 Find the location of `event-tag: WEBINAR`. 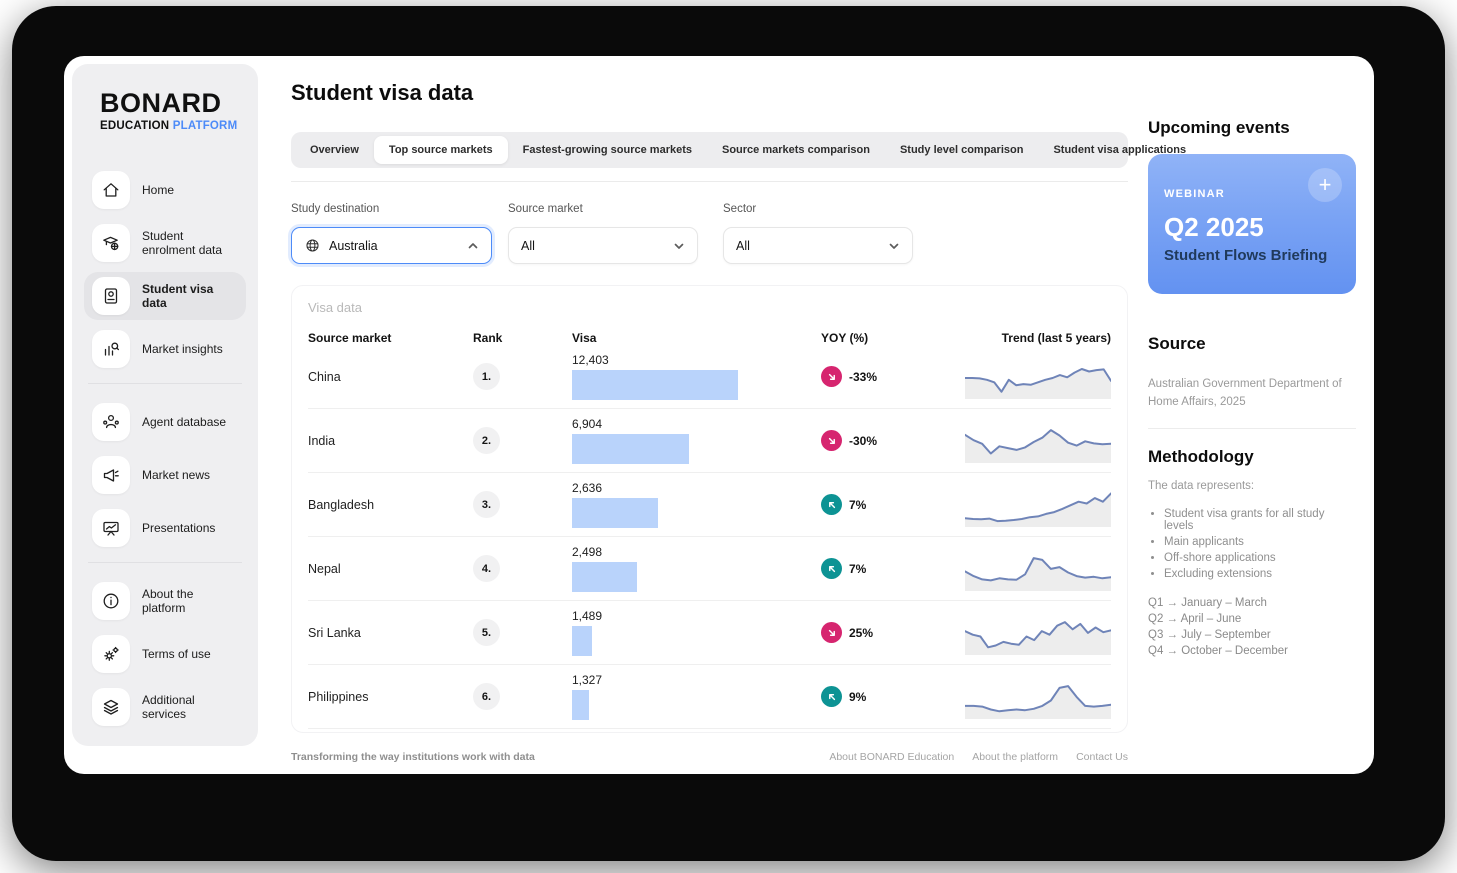

event-tag: WEBINAR is located at coordinates (1194, 194).